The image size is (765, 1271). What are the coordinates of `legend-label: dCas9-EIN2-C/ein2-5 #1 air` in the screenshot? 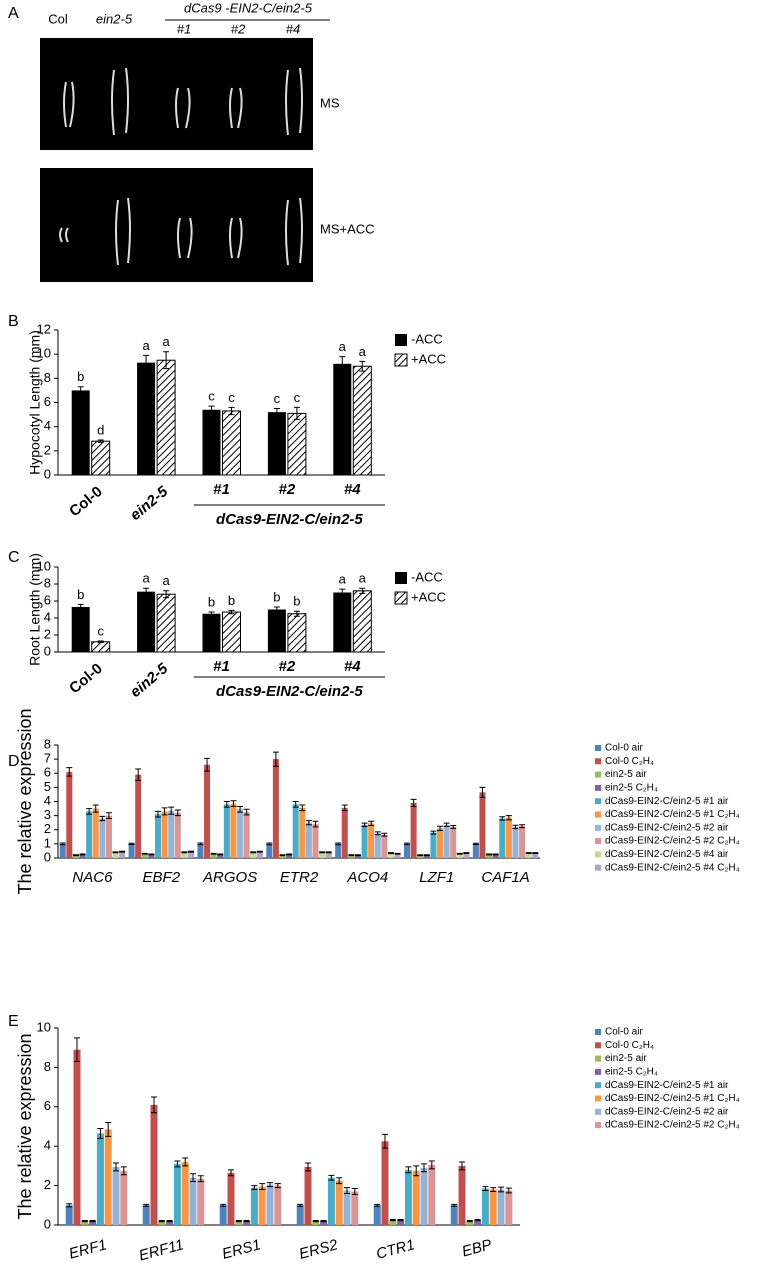 It's located at (667, 801).